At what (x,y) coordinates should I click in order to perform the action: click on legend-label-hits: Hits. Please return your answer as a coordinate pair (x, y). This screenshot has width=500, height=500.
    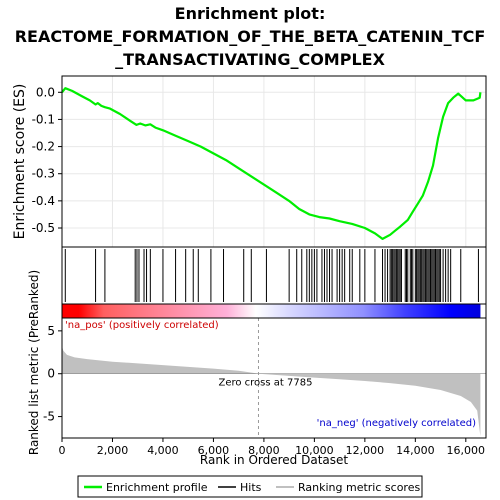
    Looking at the image, I should click on (251, 487).